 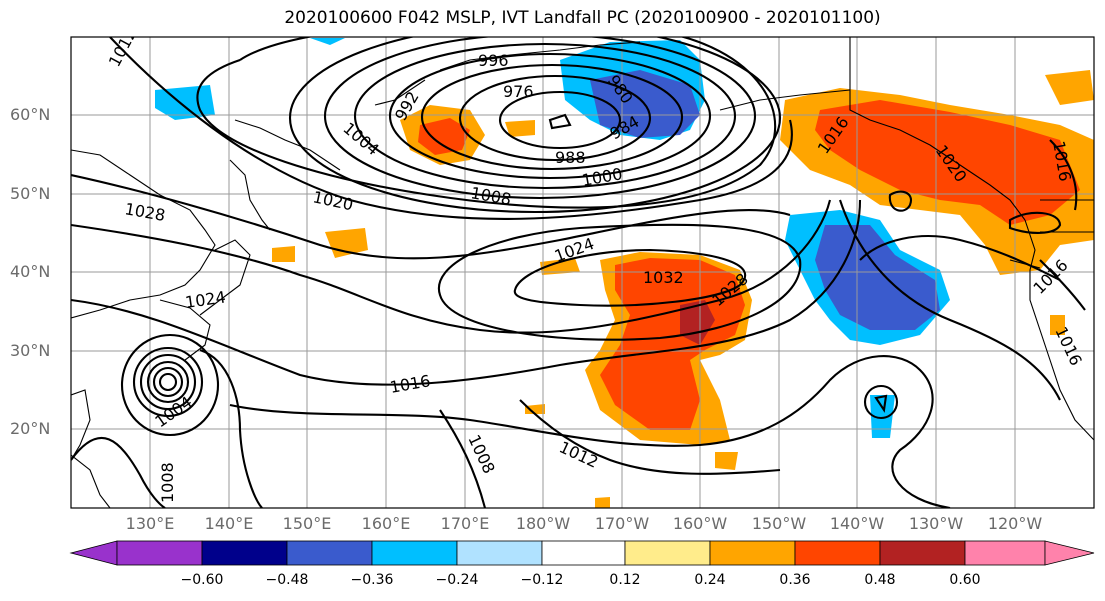 What do you see at coordinates (965, 580) in the screenshot?
I see `colorbar-tick: 0.60` at bounding box center [965, 580].